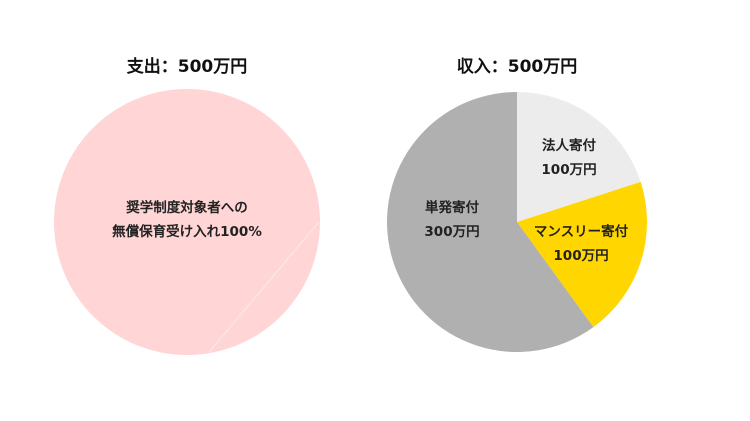  I want to click on slice-label: 単発寄付, so click(452, 207).